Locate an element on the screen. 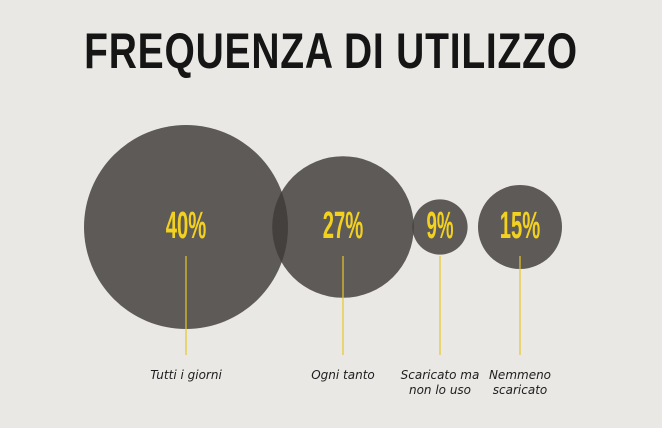 The image size is (662, 428). category-label-3-line-1: Scaricato ma is located at coordinates (440, 375).